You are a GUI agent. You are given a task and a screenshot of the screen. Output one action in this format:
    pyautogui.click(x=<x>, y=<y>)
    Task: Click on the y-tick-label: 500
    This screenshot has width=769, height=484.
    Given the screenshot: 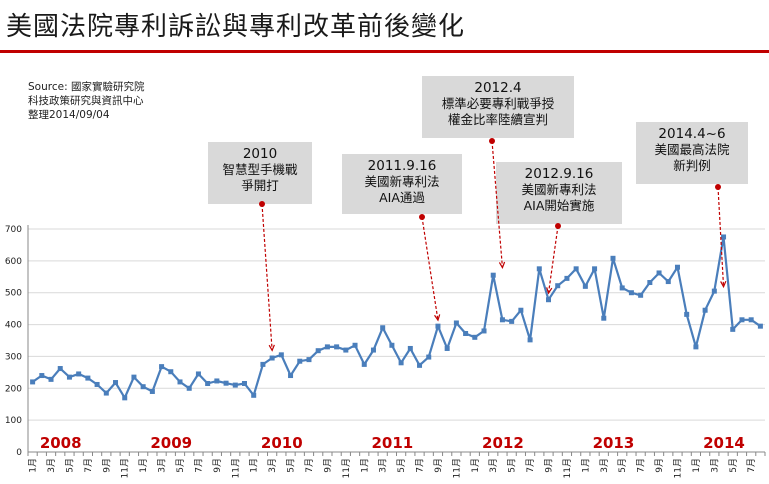 What is the action you would take?
    pyautogui.click(x=13, y=294)
    